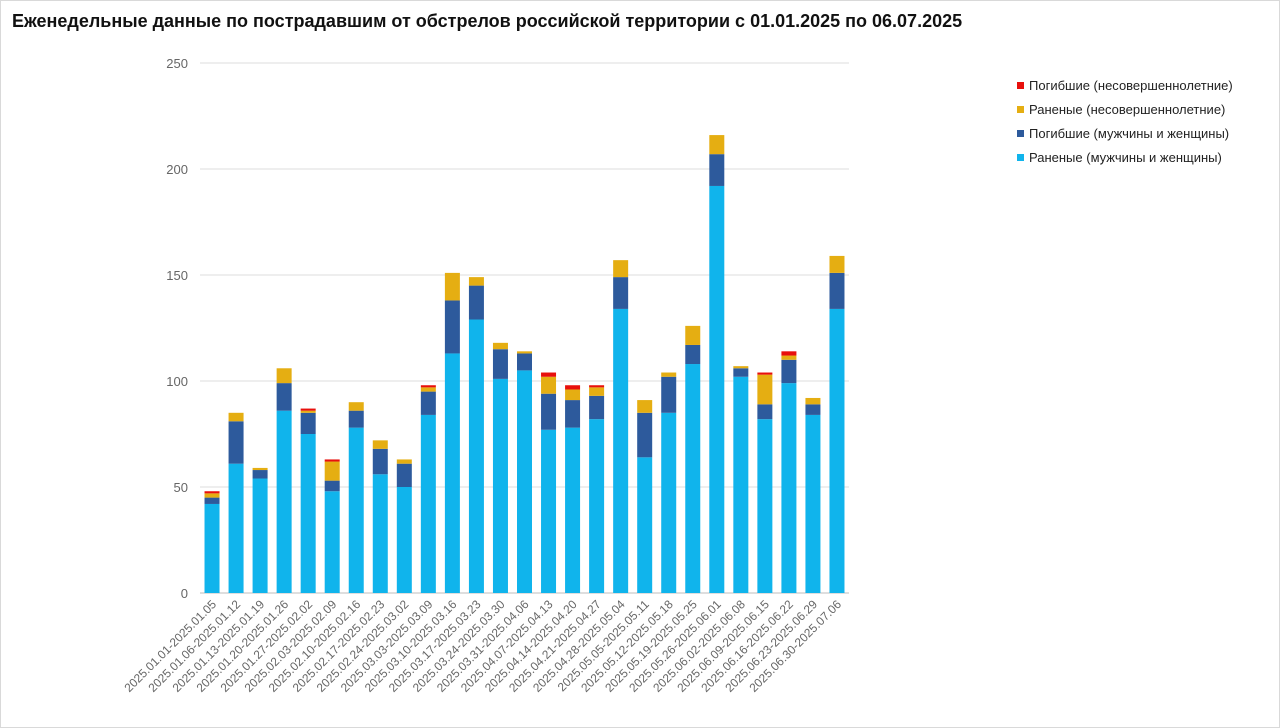 This screenshot has height=728, width=1280. Describe the element at coordinates (1129, 133) in the screenshot. I see `legend-label: Погибшие (мужчины и женщины)` at that location.